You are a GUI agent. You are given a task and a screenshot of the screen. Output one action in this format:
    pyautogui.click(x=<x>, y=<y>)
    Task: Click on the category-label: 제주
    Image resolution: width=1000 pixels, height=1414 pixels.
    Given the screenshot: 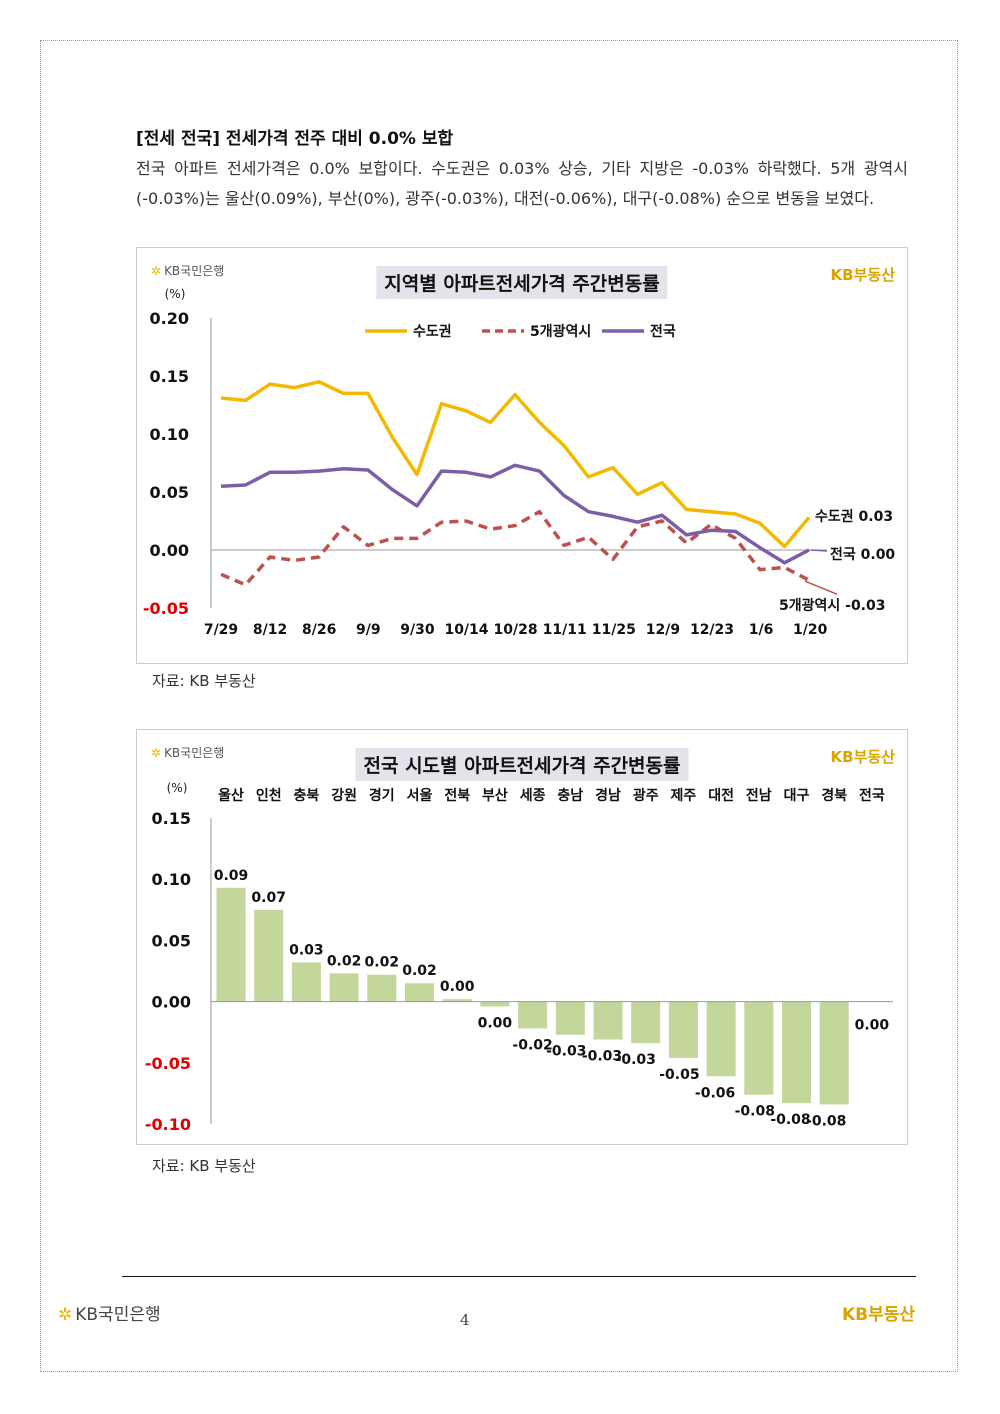 What is the action you would take?
    pyautogui.click(x=684, y=796)
    